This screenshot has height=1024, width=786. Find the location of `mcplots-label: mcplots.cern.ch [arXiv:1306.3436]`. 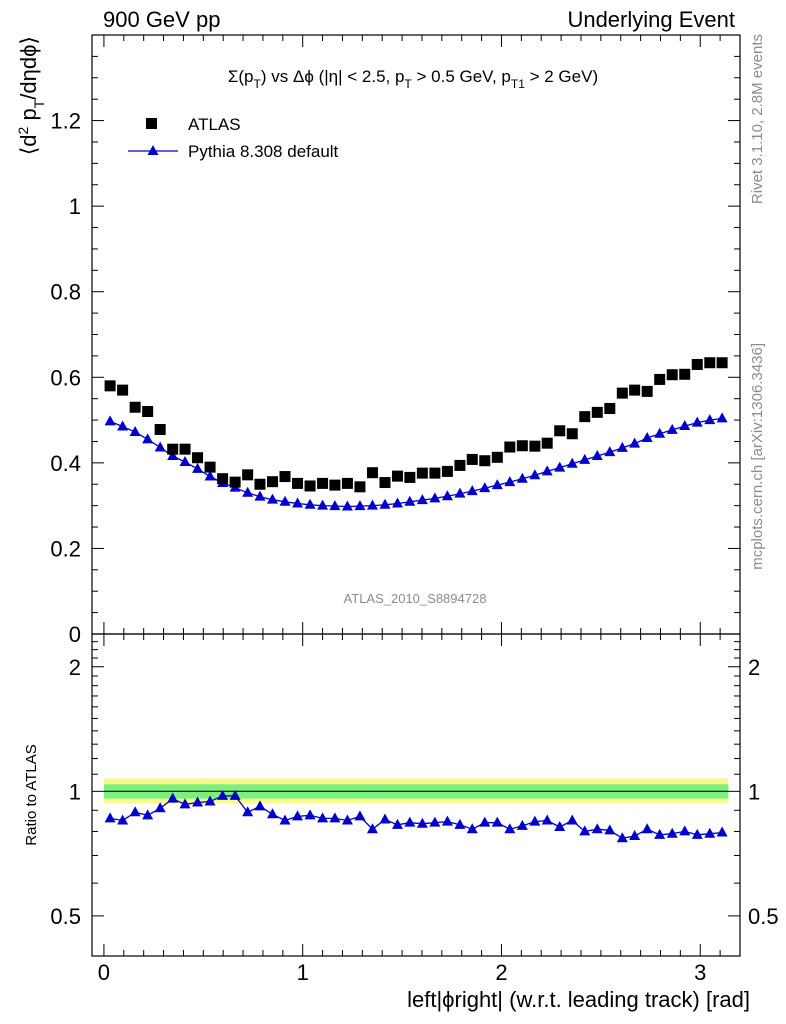

mcplots-label: mcplots.cern.ch [arXiv:1306.3436] is located at coordinates (757, 456).